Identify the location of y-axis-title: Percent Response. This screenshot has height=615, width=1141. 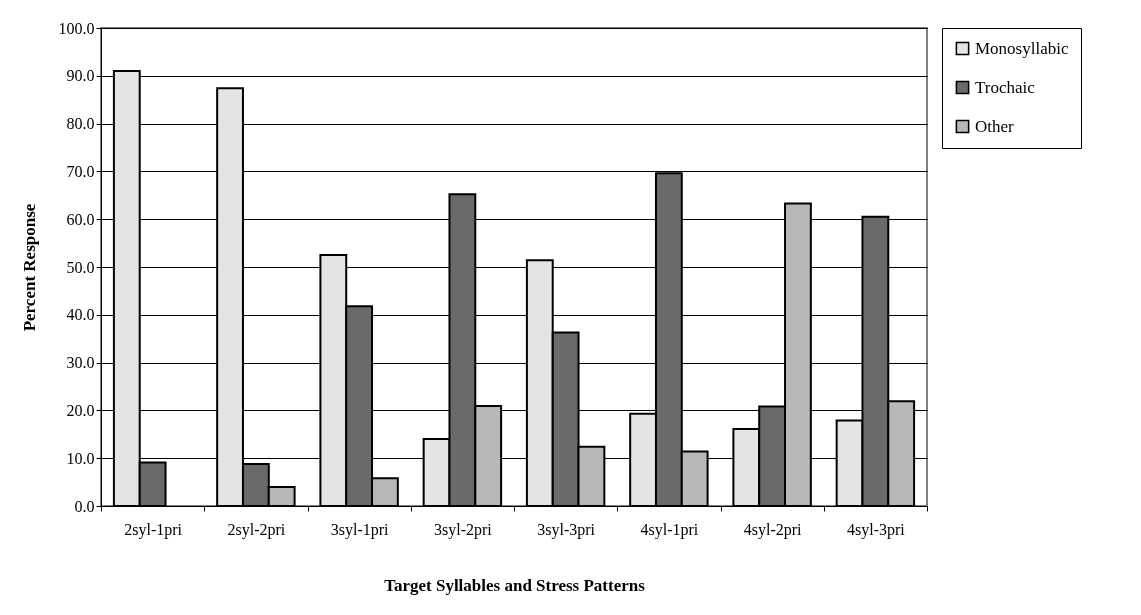
(29, 267).